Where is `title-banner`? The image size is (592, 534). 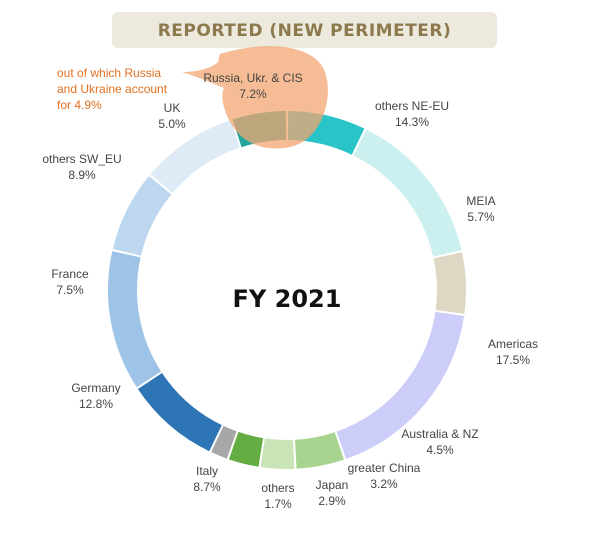
title-banner is located at coordinates (304, 30).